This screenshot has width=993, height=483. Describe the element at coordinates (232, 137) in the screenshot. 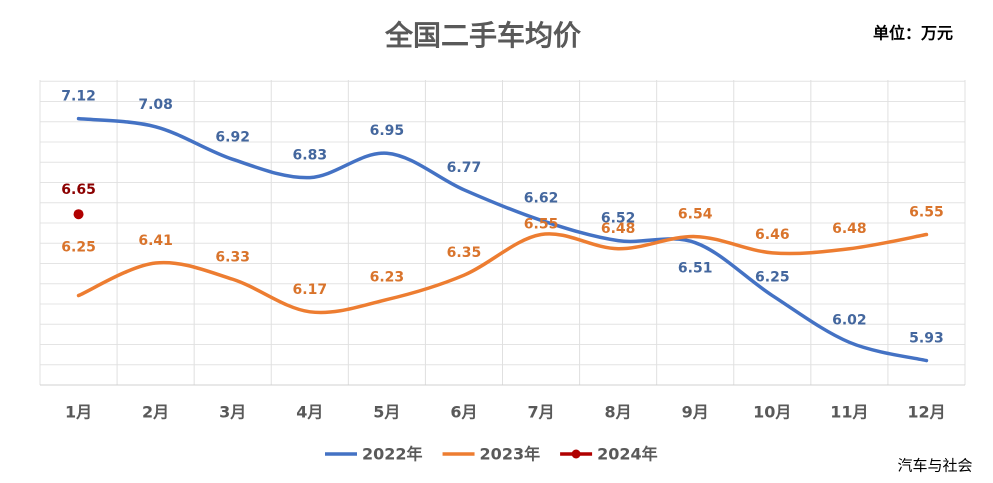

I see `data-label: 6.92` at that location.